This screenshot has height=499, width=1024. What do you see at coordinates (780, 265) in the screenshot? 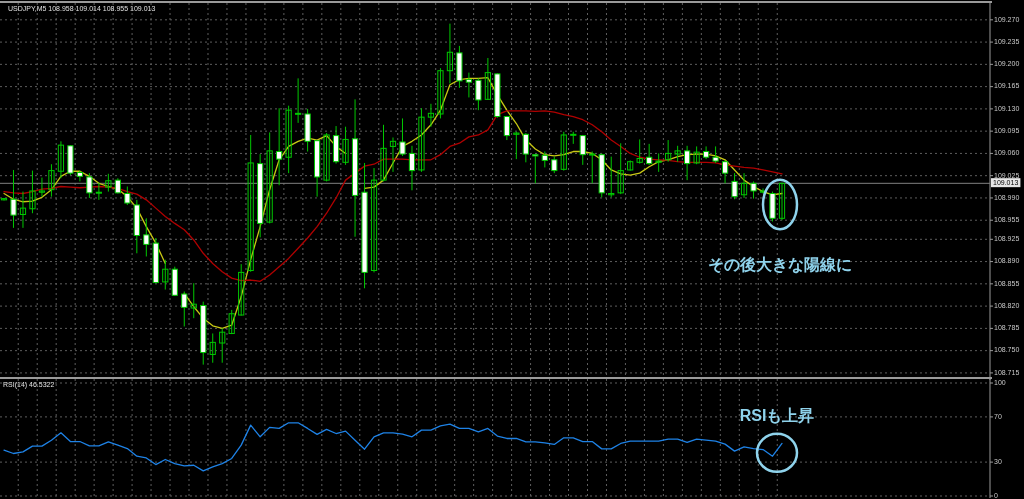
I see `annotation: その後大きな陽線に` at bounding box center [780, 265].